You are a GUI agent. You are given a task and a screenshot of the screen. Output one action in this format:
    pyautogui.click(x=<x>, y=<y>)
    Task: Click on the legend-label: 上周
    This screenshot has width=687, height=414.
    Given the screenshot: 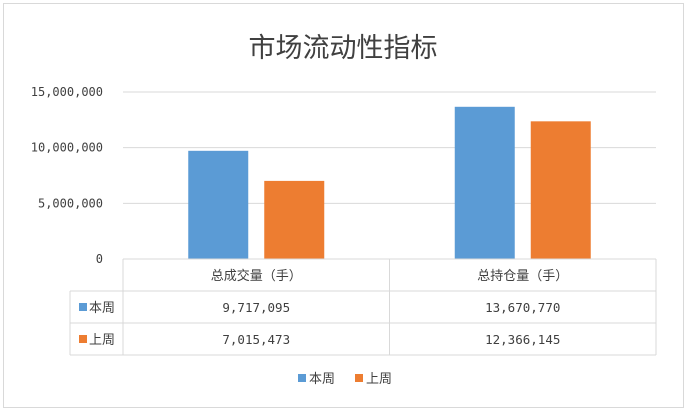 What is the action you would take?
    pyautogui.click(x=379, y=379)
    